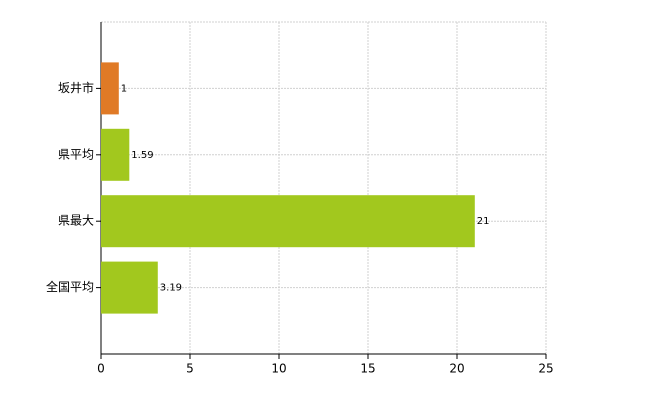 The image size is (650, 400). Describe the element at coordinates (101, 369) in the screenshot. I see `x-tick-label: 0` at that location.